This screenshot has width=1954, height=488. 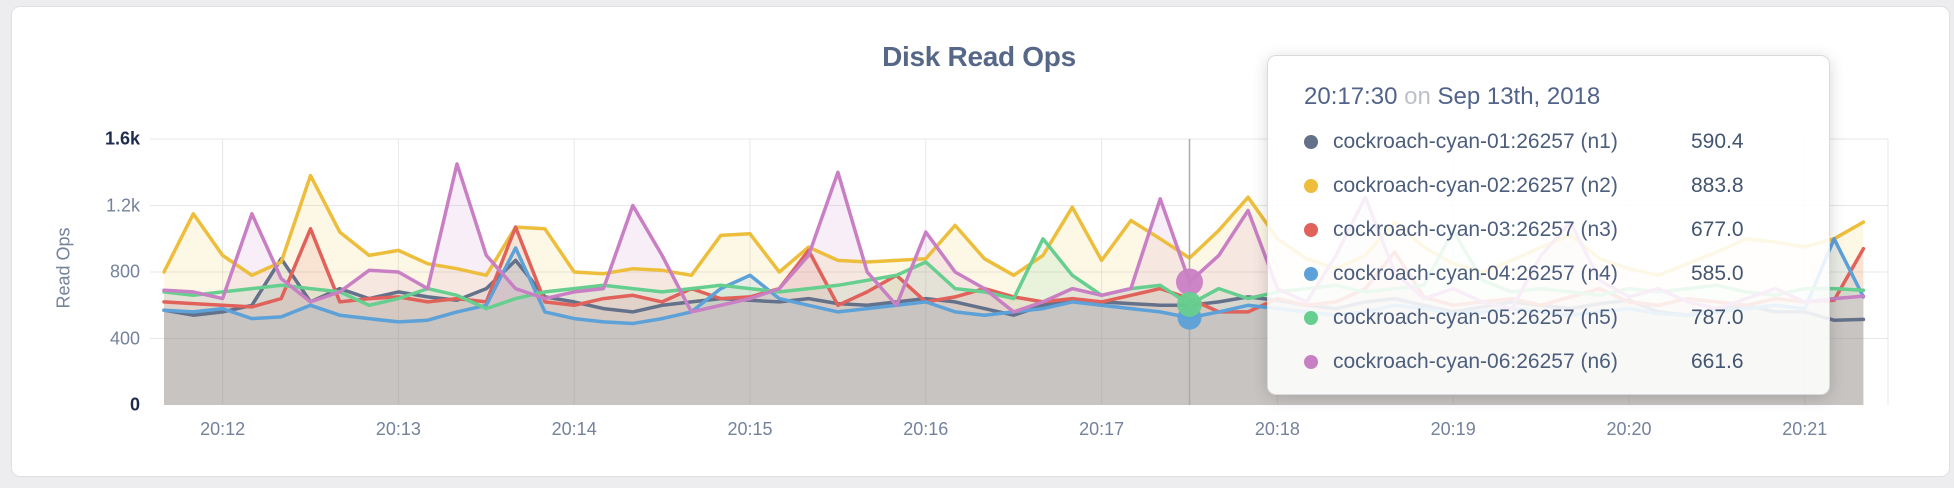 I want to click on y-tick-label: 1.6k, so click(x=122, y=138).